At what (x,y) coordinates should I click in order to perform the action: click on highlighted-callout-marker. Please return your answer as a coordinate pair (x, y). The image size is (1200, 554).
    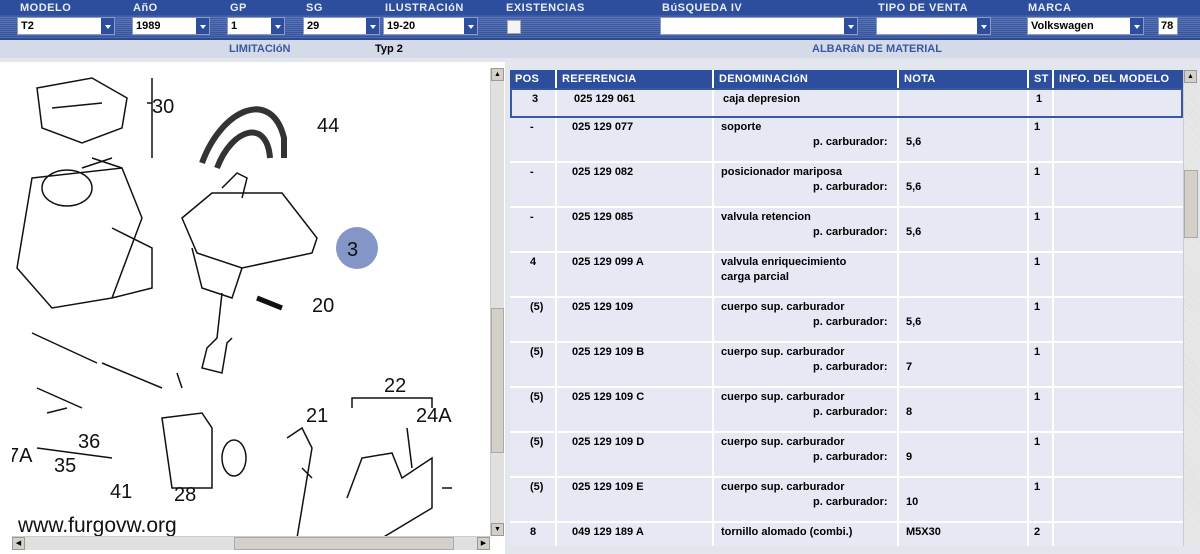
    Looking at the image, I should click on (357, 248).